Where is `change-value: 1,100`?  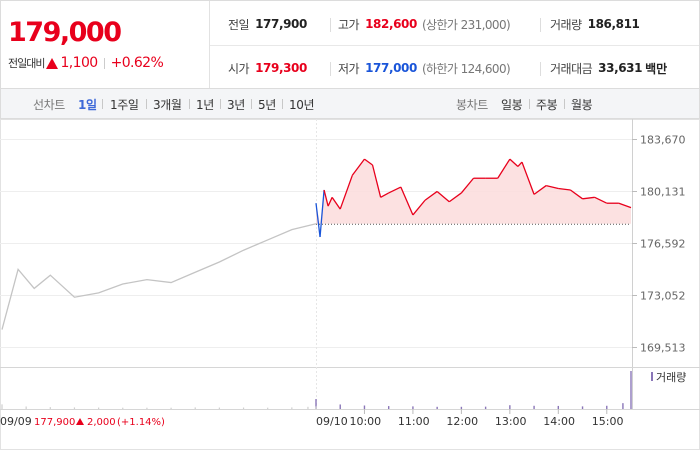
change-value: 1,100 is located at coordinates (79, 63).